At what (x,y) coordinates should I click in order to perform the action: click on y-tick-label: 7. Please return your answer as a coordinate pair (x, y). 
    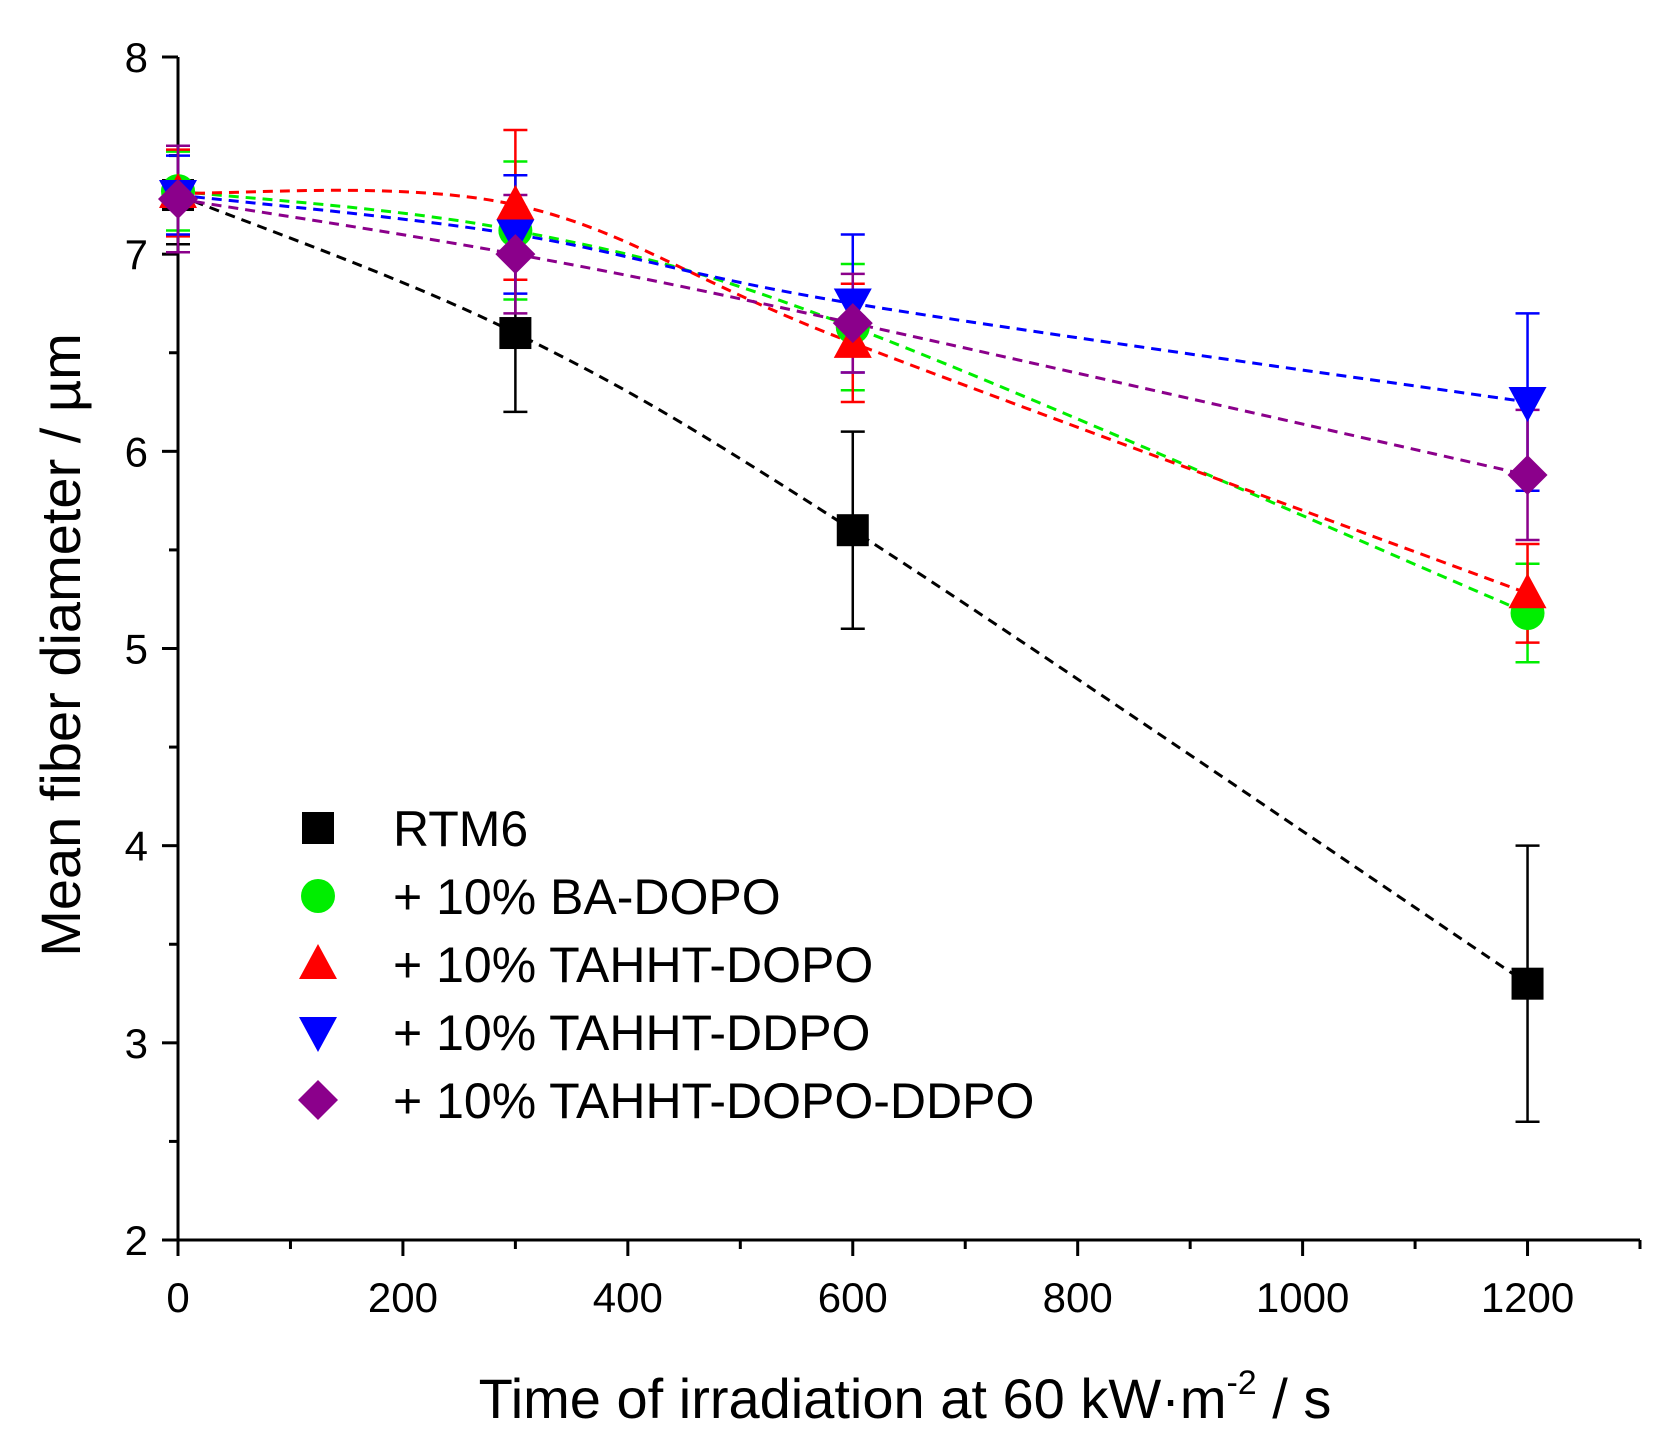
    Looking at the image, I should click on (136, 254).